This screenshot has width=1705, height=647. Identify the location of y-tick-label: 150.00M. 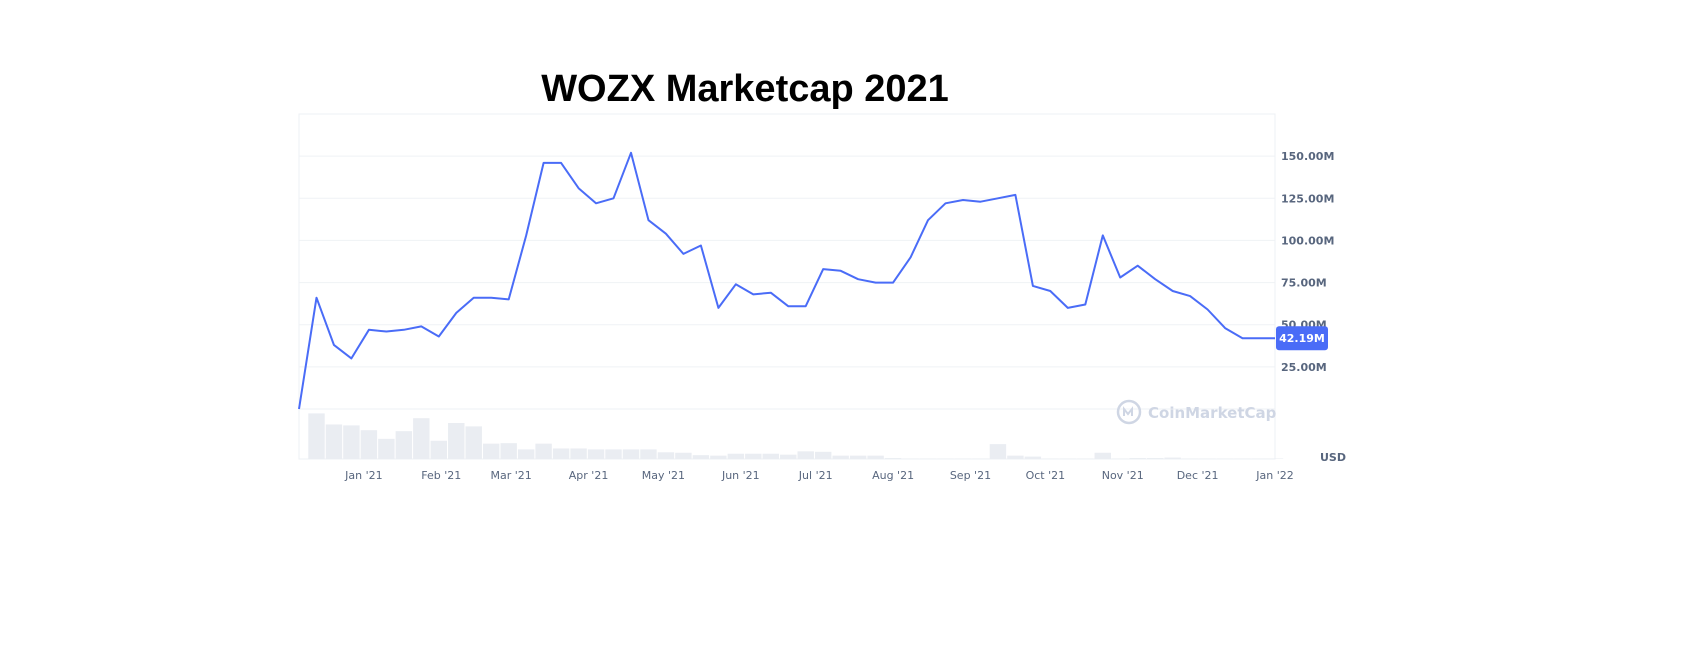
(1307, 156).